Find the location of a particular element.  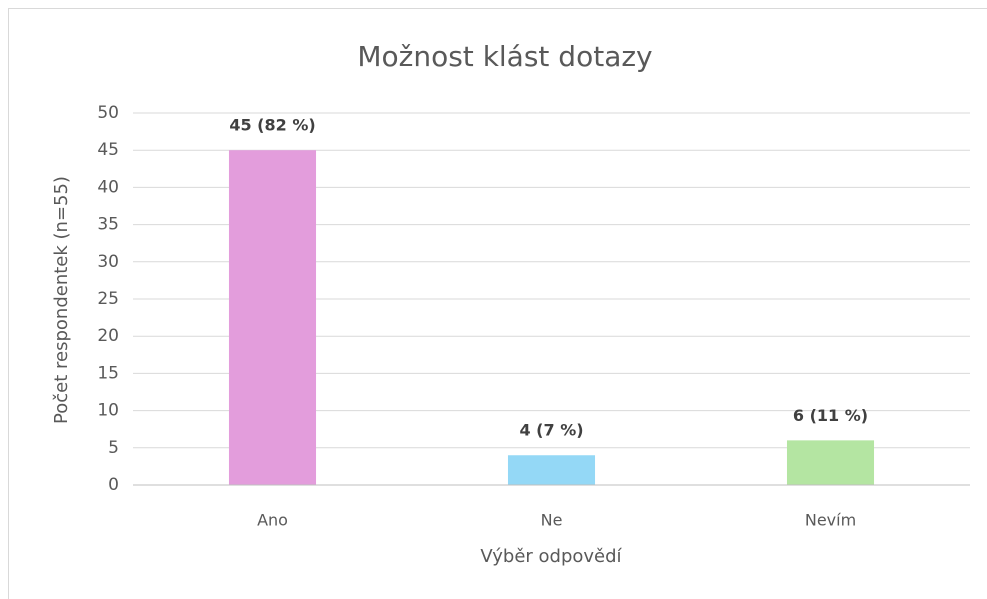

y-tick-label: 15 is located at coordinates (108, 373).